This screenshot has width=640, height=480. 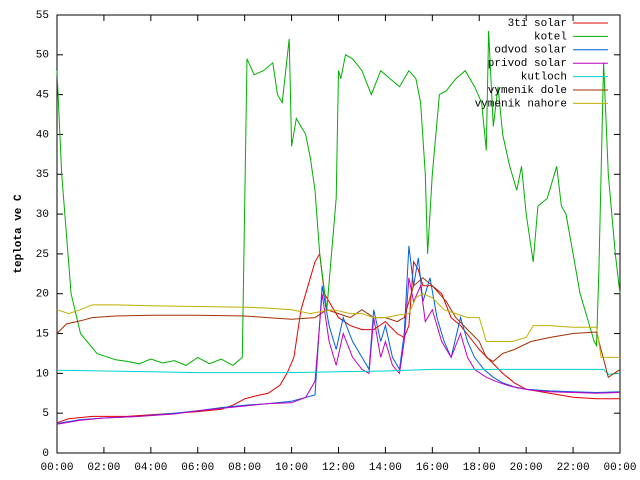 What do you see at coordinates (103, 468) in the screenshot?
I see `x-tick-label: 02:00` at bounding box center [103, 468].